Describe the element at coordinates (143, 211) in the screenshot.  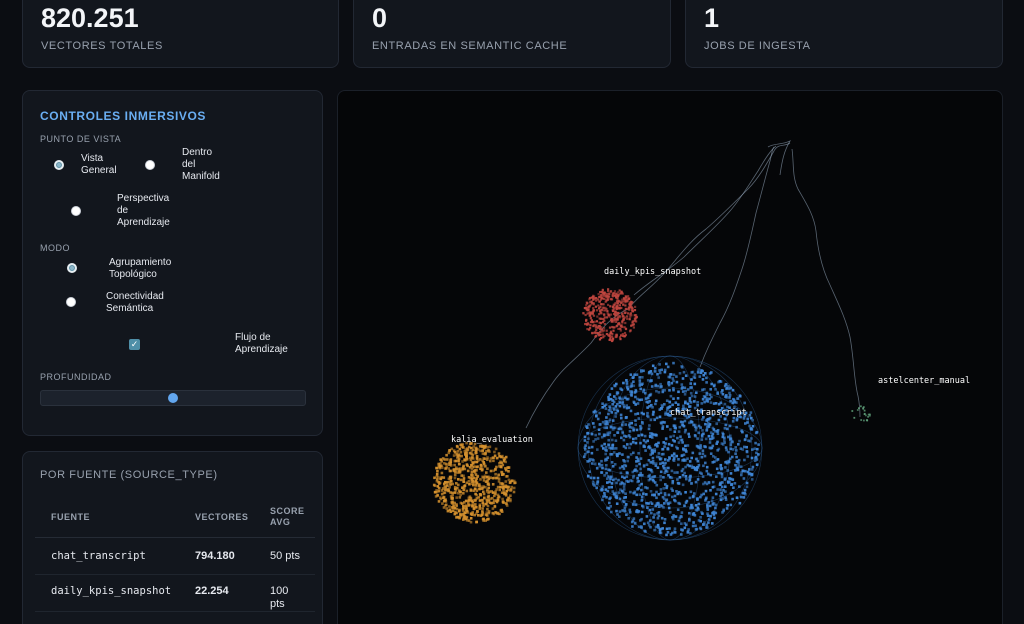
I see `radio-perspectiva-aprendizaje-label: Perspectiva de Aprendizaje` at that location.